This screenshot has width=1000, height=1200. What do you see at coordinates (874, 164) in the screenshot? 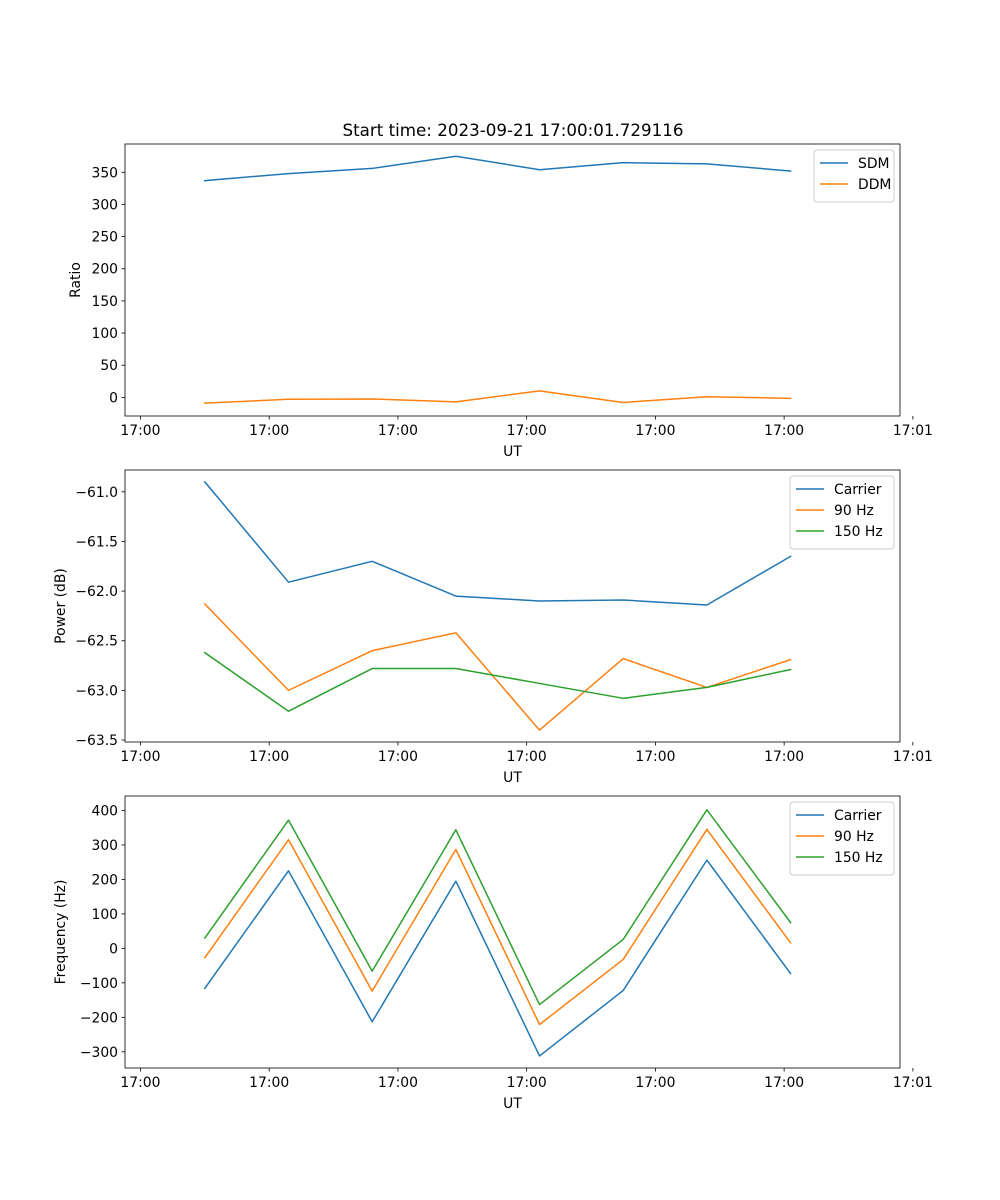
I see `legend-label: SDM` at bounding box center [874, 164].